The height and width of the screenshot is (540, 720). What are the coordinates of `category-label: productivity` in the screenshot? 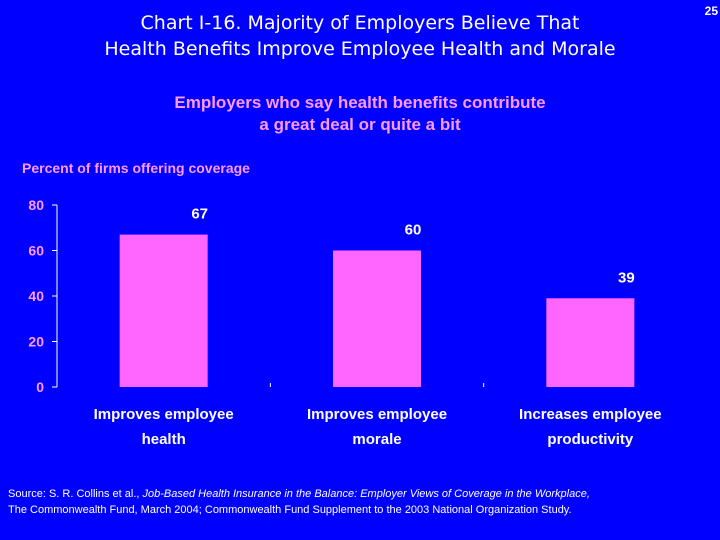 It's located at (590, 439).